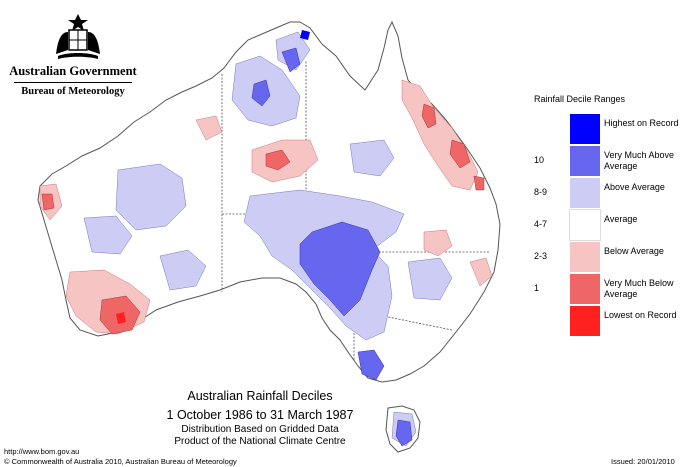  What do you see at coordinates (634, 251) in the screenshot?
I see `legend-label: Below Average` at bounding box center [634, 251].